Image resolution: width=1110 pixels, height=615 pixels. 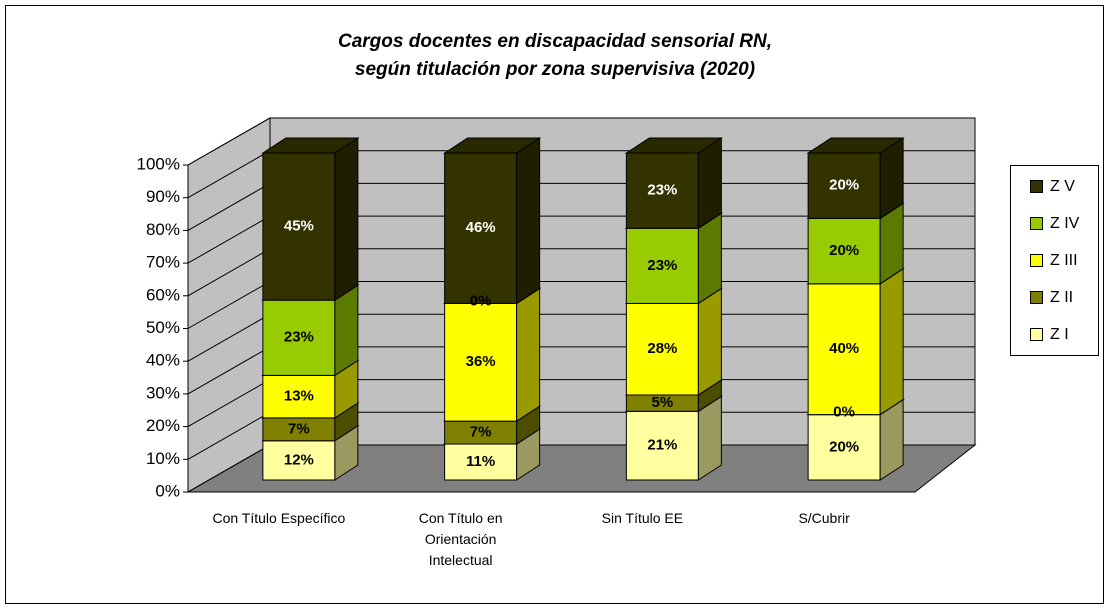 I want to click on data-label: 28%, so click(x=662, y=348).